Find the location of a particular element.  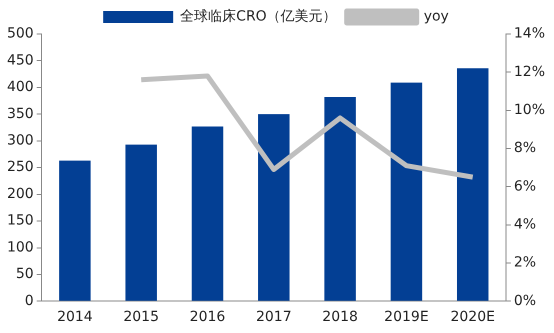

y2-tick-label: 2% is located at coordinates (525, 262).